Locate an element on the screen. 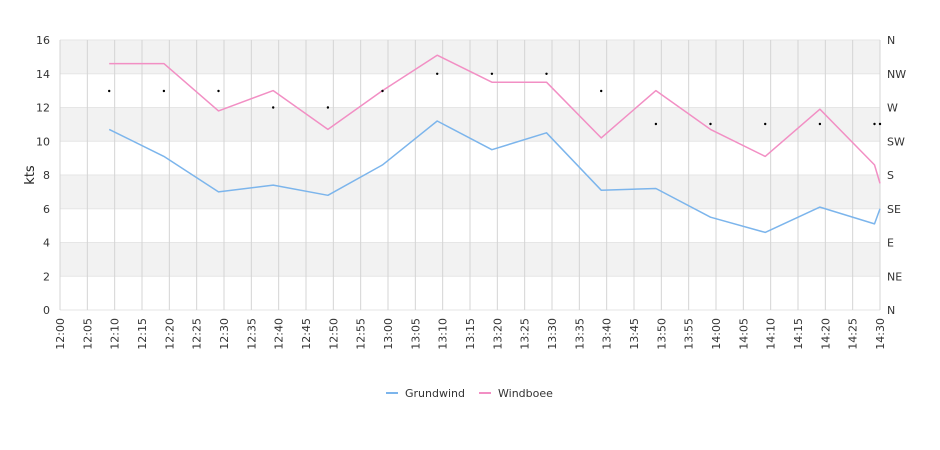  x-tick-label: 14:05 is located at coordinates (743, 334).